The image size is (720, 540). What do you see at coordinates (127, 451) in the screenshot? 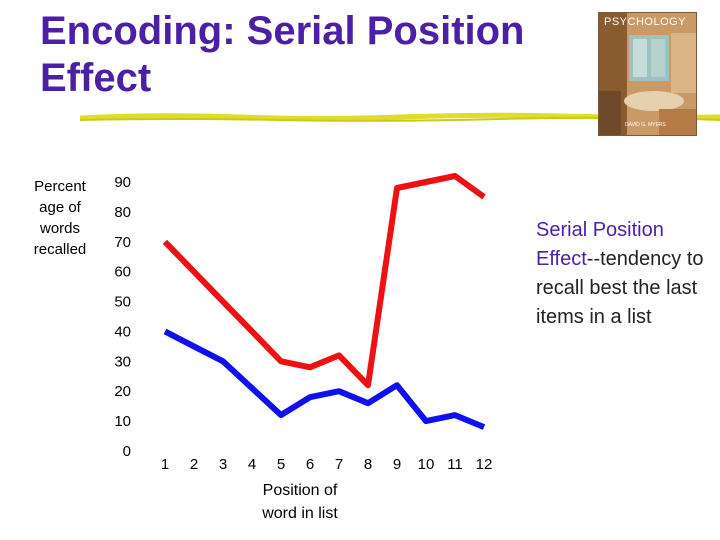
I see `y-tick-label: 0` at bounding box center [127, 451].